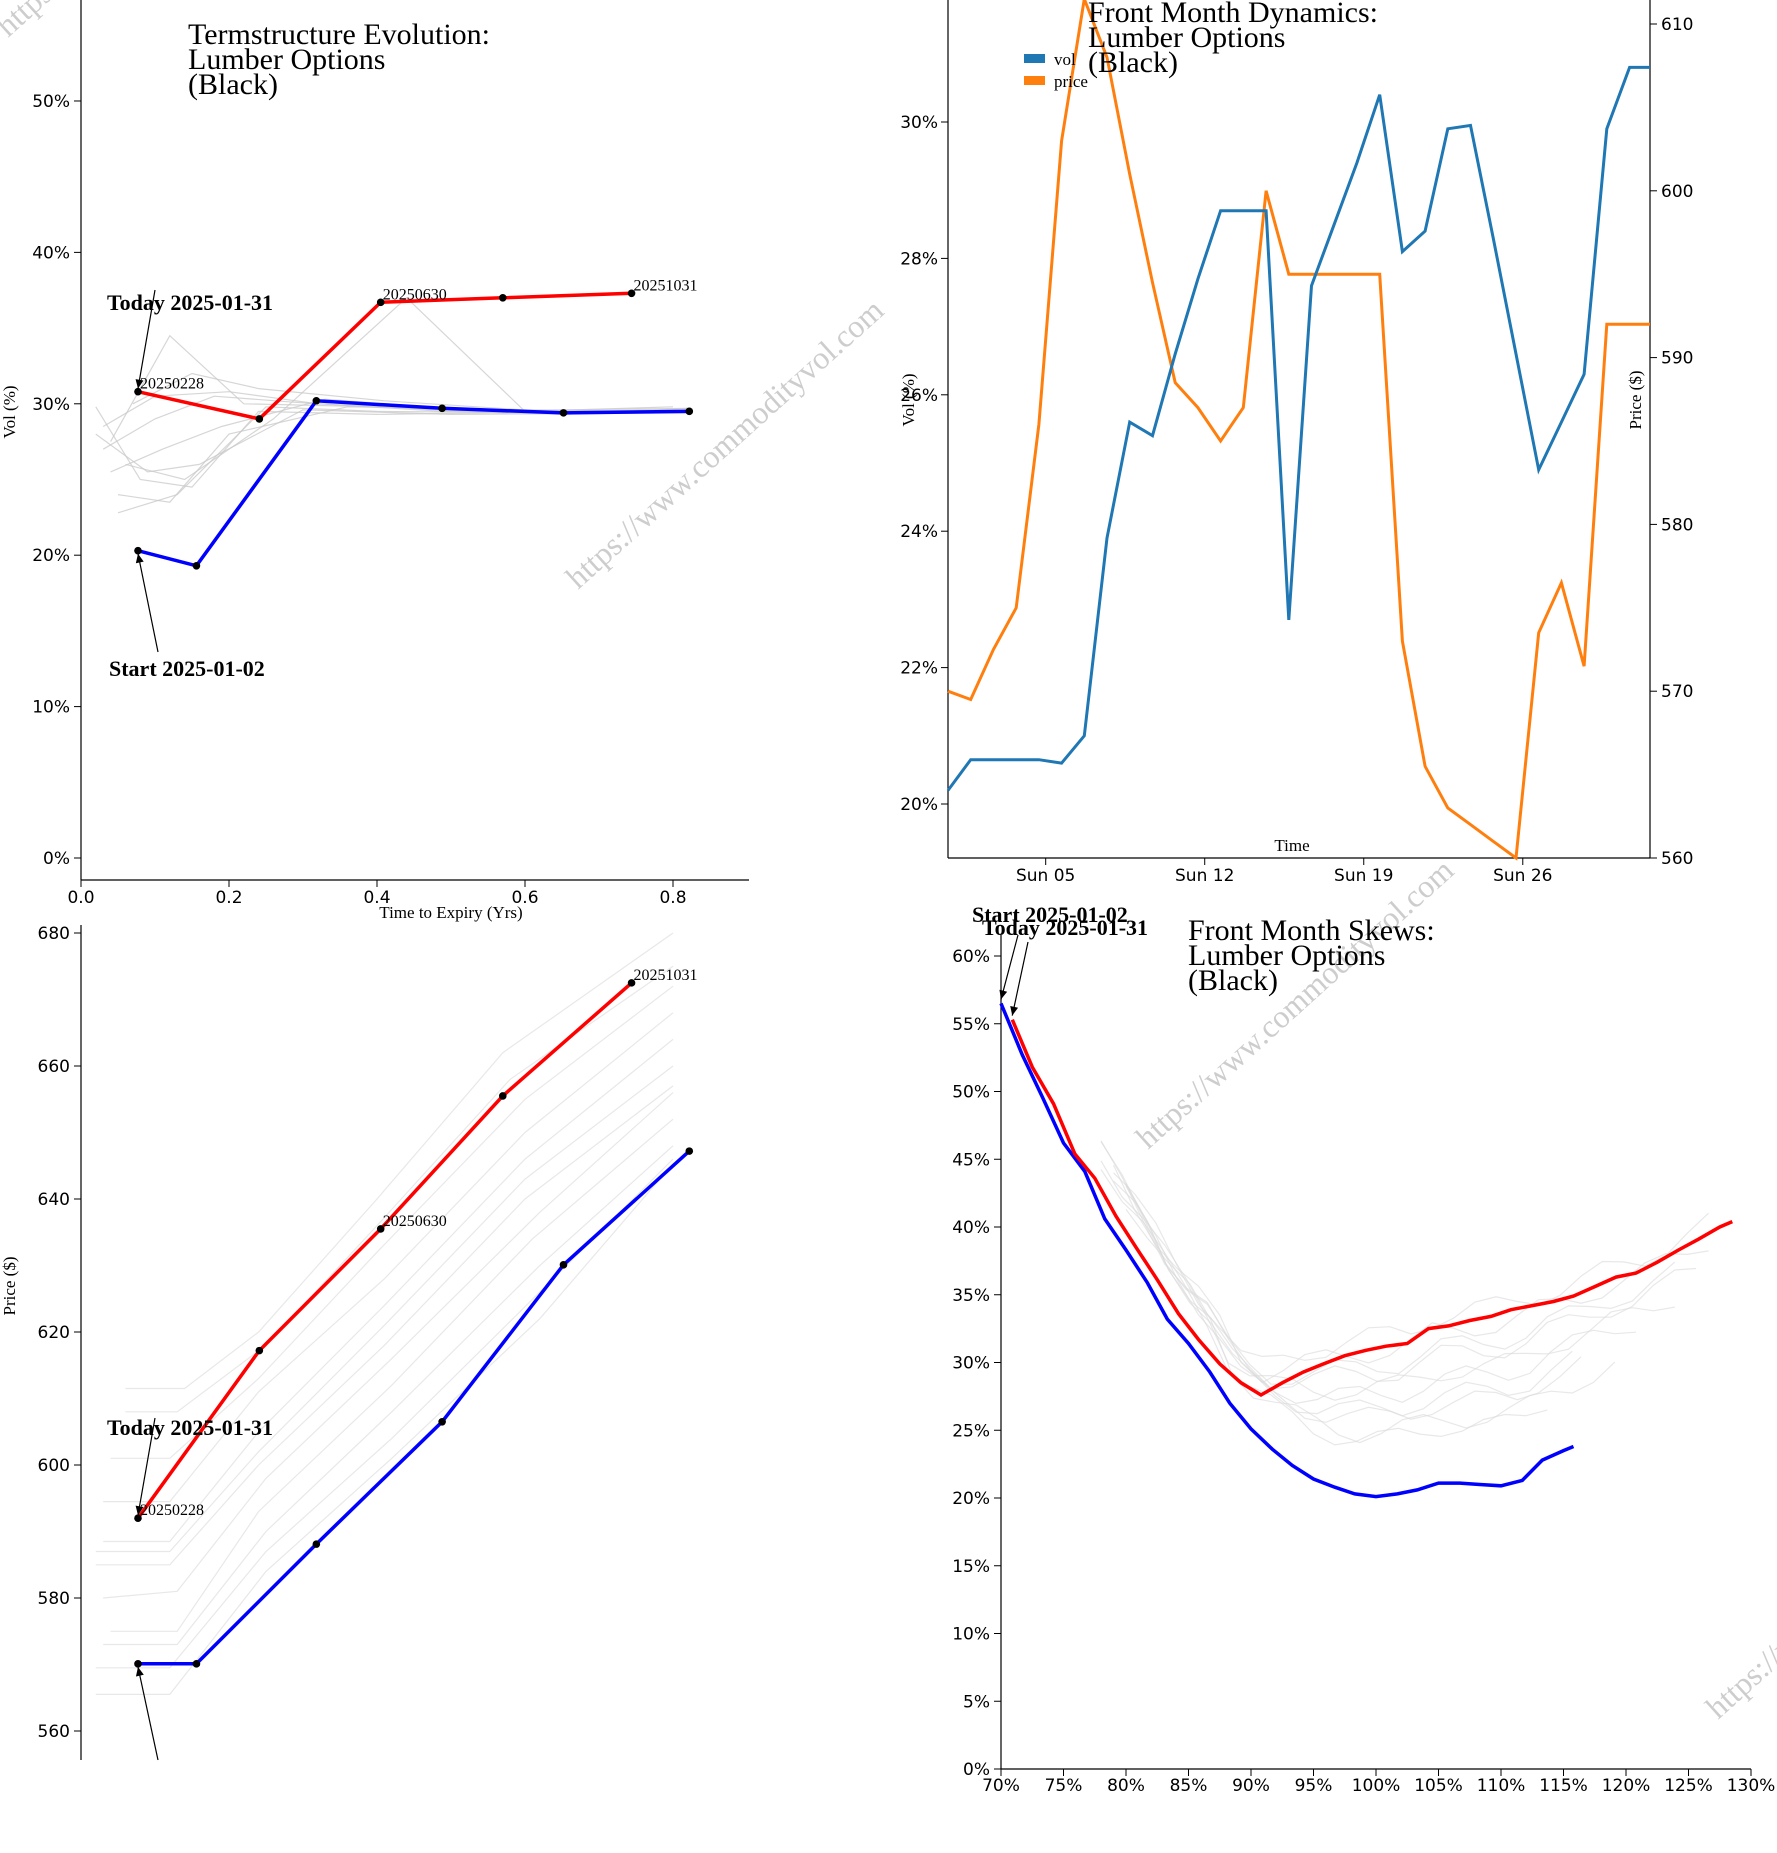  What do you see at coordinates (919, 259) in the screenshot?
I see `y-tick-label: 28%` at bounding box center [919, 259].